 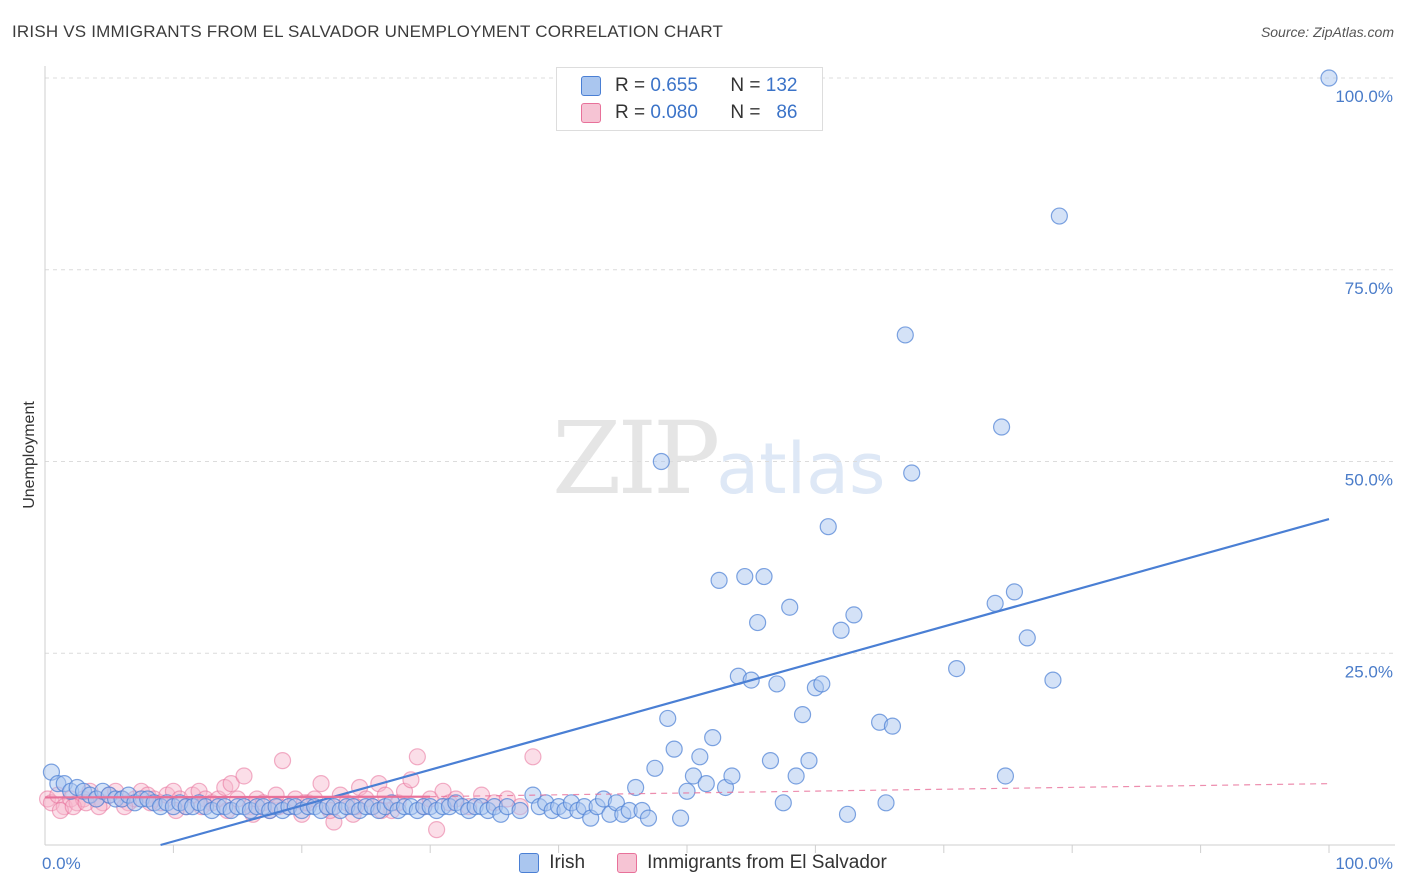 What do you see at coordinates (781, 85) in the screenshot?
I see `legend-irish-n-value: 132` at bounding box center [781, 85].